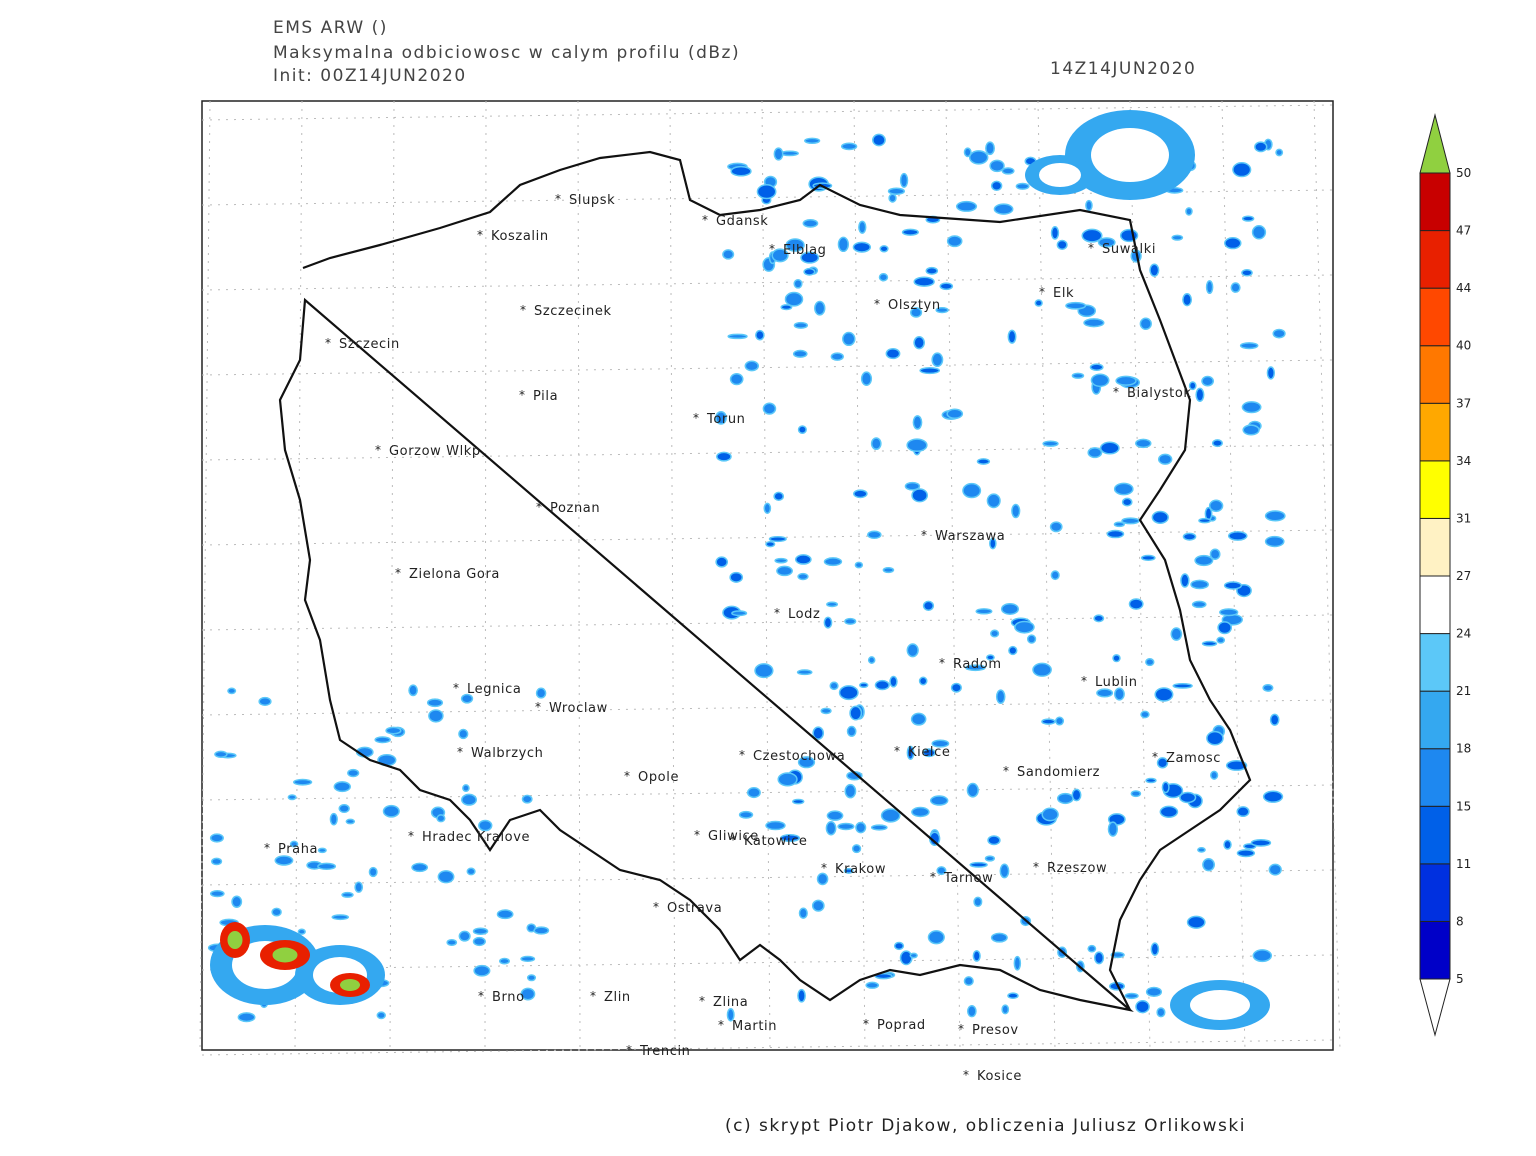 Image resolution: width=1536 pixels, height=1156 pixels. I want to click on city-label: Radom, so click(977, 664).